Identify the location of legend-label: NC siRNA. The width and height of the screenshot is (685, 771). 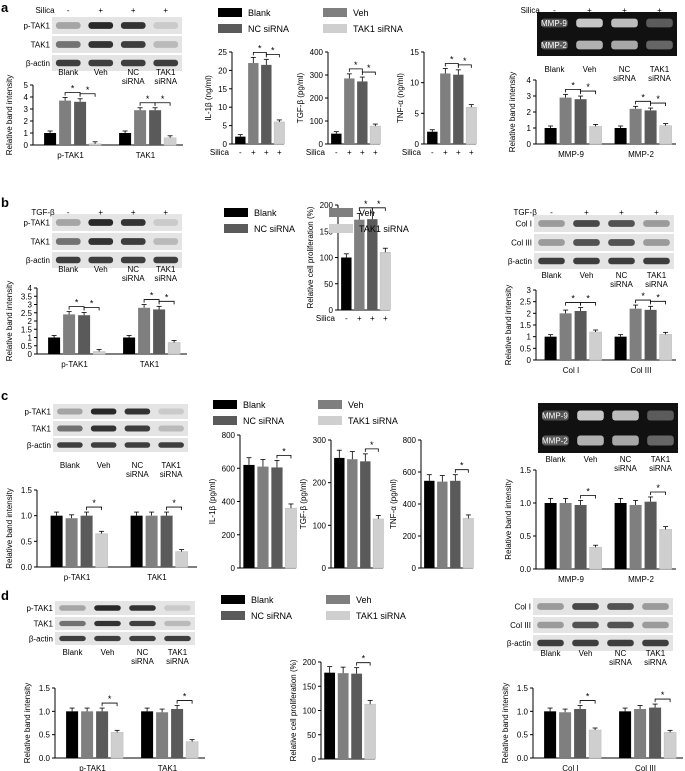
(268, 29).